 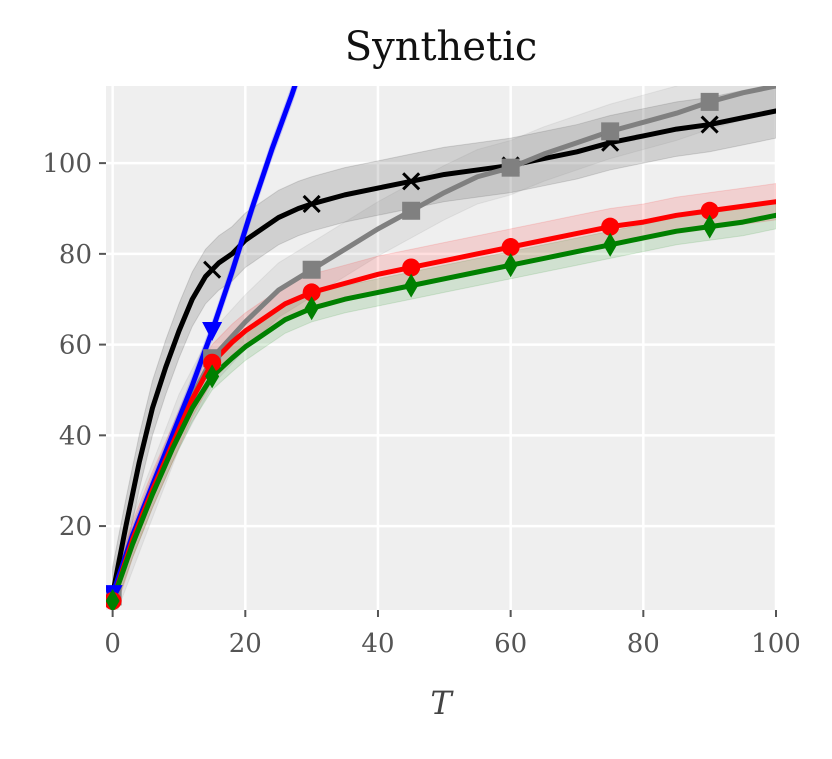 I want to click on x-tick-label: 20, so click(x=245, y=644).